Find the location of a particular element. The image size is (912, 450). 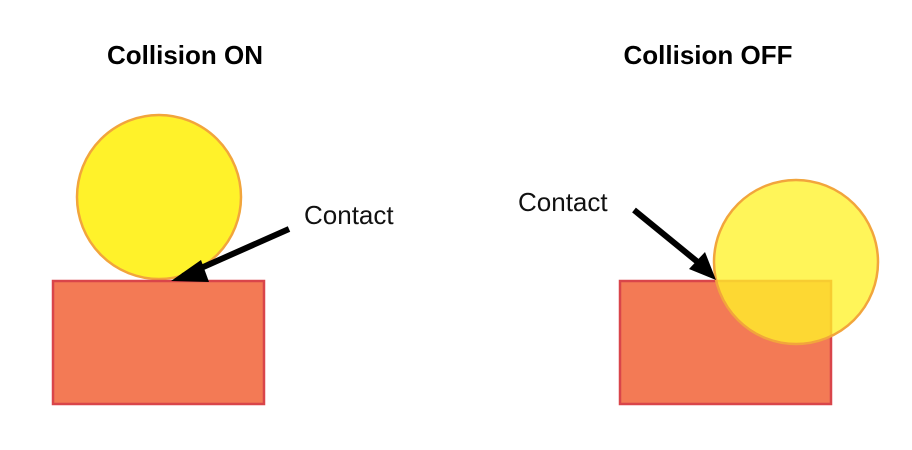

ball-circle-overlapping is located at coordinates (796, 262).